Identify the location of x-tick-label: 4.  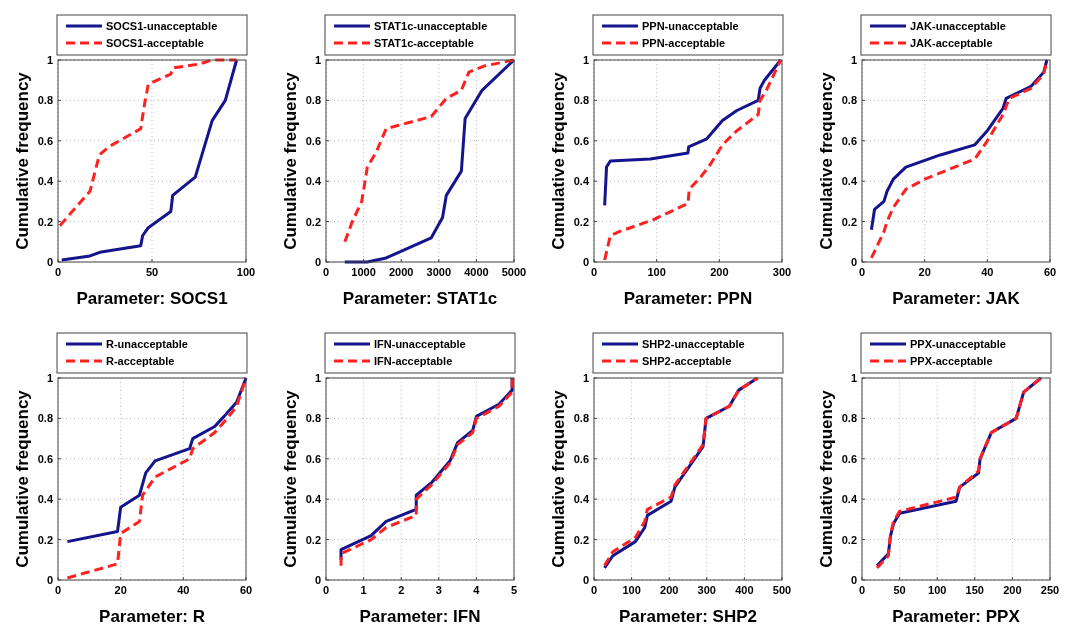
(477, 590).